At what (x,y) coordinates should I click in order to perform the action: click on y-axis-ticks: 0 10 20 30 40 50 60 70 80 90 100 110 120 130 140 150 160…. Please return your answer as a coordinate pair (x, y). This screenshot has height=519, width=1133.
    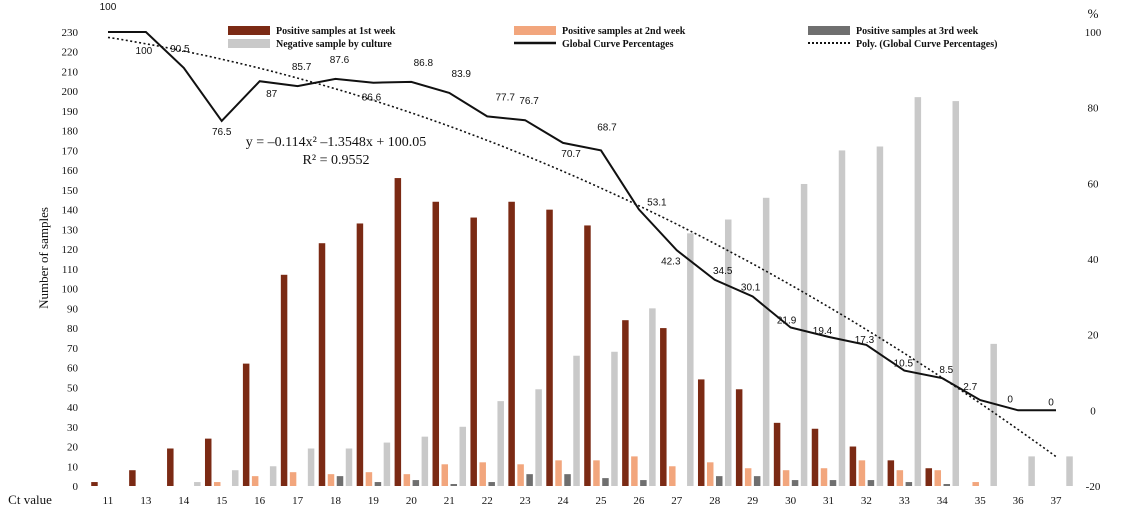
    Looking at the image, I should click on (70, 260).